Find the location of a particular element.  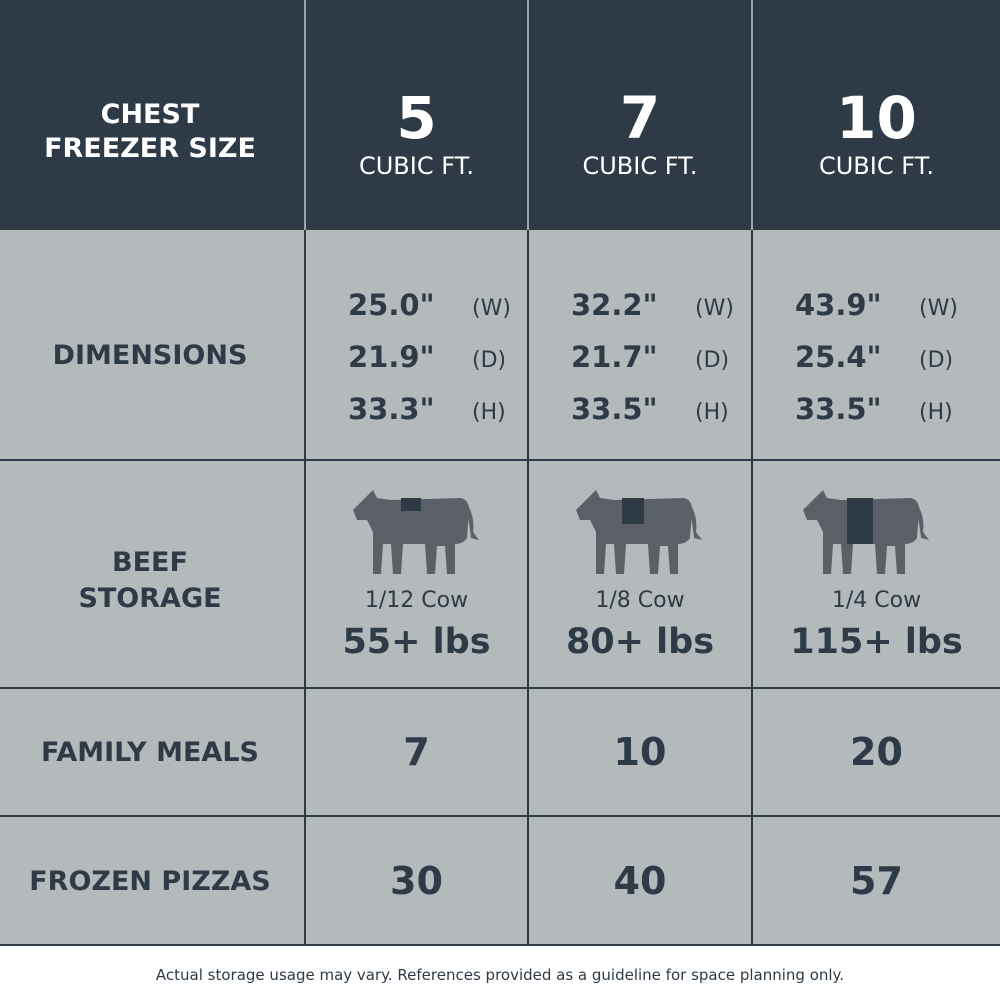

dimension: 21.7" (D) is located at coordinates (650, 357).